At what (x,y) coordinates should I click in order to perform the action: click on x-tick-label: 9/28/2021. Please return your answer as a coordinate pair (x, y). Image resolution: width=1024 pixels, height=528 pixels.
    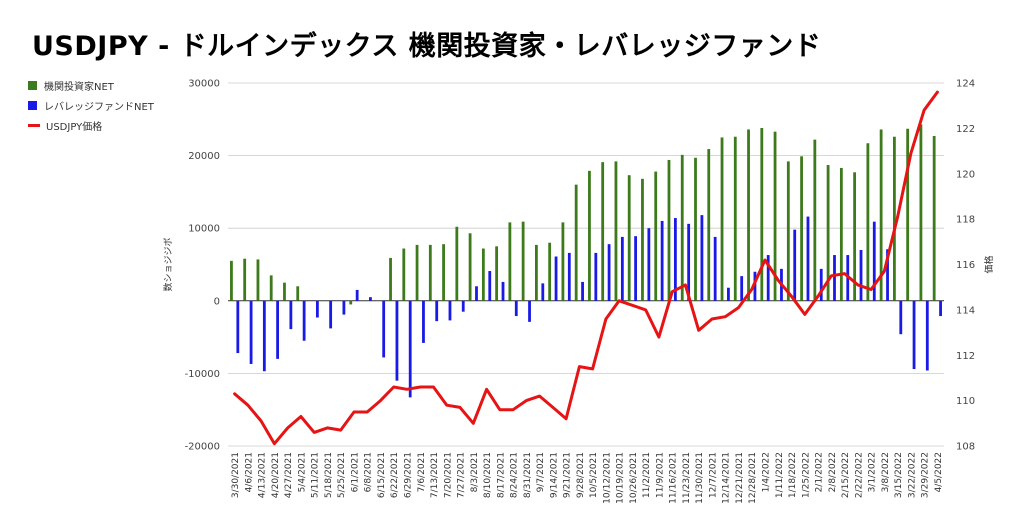
    Looking at the image, I should click on (581, 475).